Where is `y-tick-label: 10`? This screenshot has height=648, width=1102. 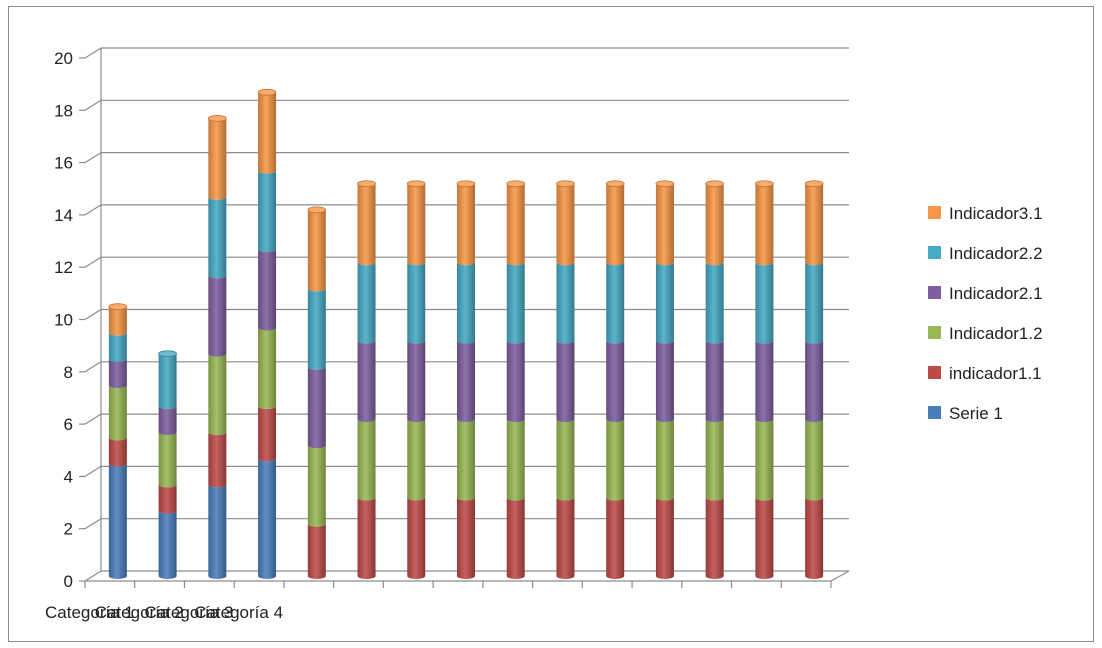 y-tick-label: 10 is located at coordinates (63, 320).